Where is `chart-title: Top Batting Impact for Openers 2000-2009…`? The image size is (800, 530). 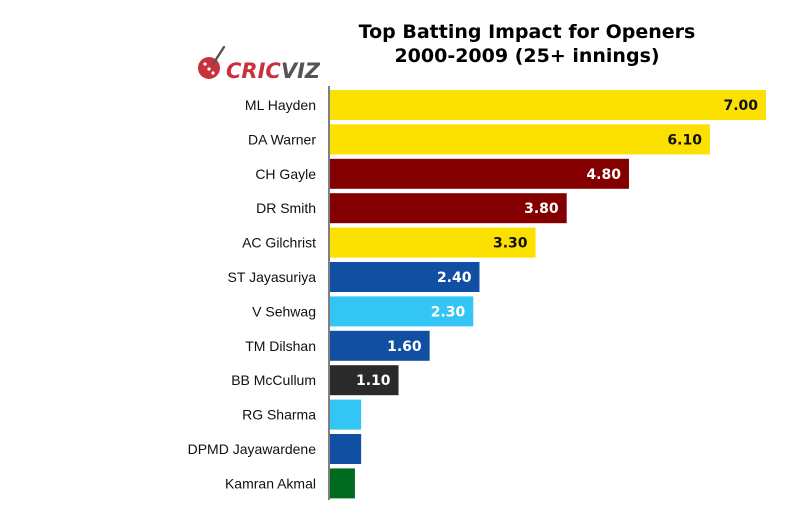
chart-title: Top Batting Impact for Openers 2000-2009… is located at coordinates (527, 44).